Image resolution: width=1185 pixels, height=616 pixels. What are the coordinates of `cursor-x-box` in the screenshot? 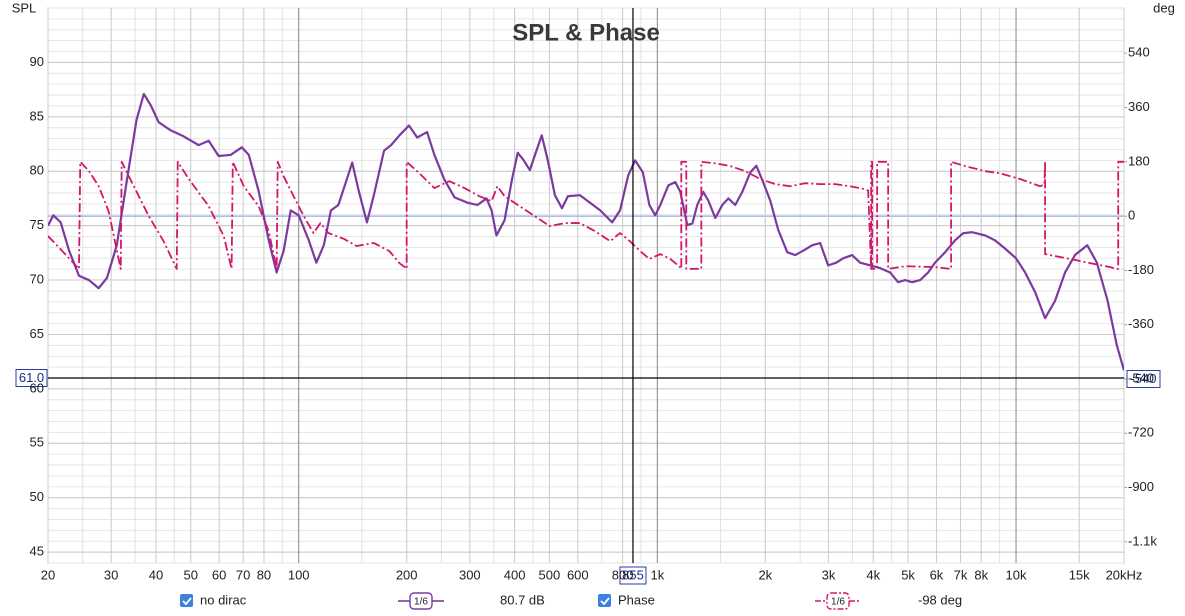 It's located at (633, 575).